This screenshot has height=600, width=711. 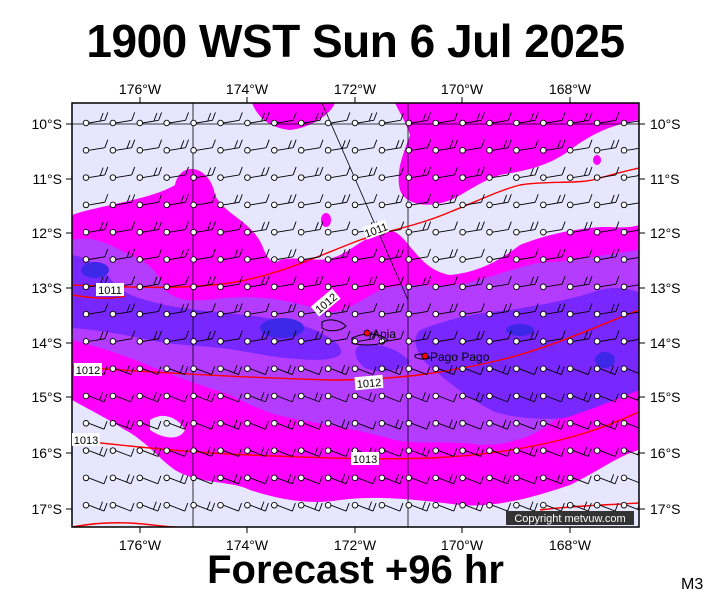 What do you see at coordinates (355, 545) in the screenshot?
I see `lon-label: 172°W` at bounding box center [355, 545].